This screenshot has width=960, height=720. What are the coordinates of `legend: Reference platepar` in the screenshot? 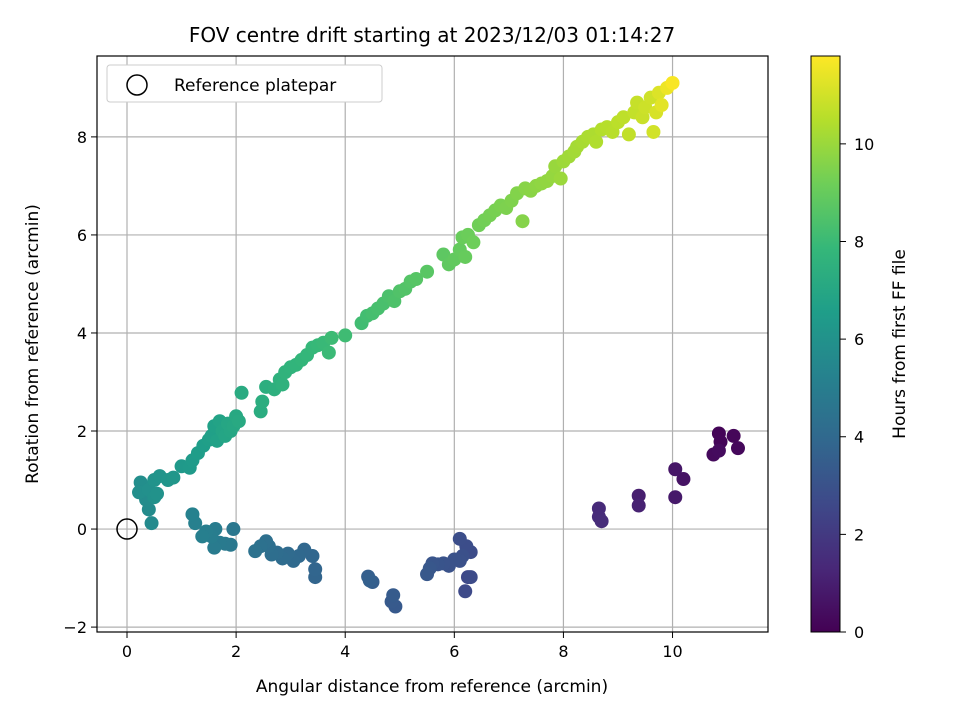 It's located at (244, 83).